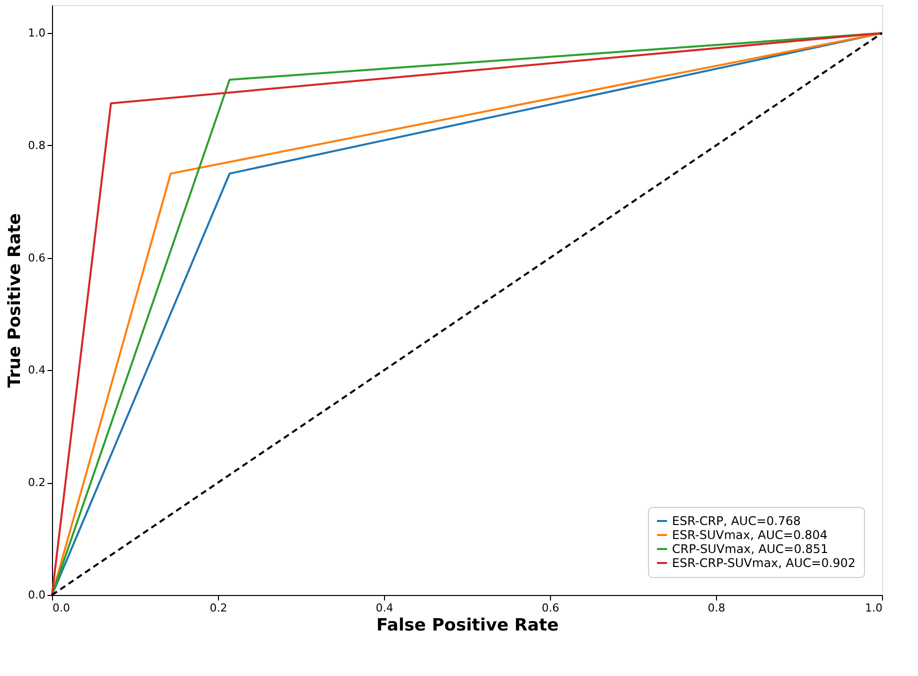 This screenshot has width=918, height=676. What do you see at coordinates (736, 521) in the screenshot?
I see `legend-label: ESR-CRP, AUC=0.768` at bounding box center [736, 521].